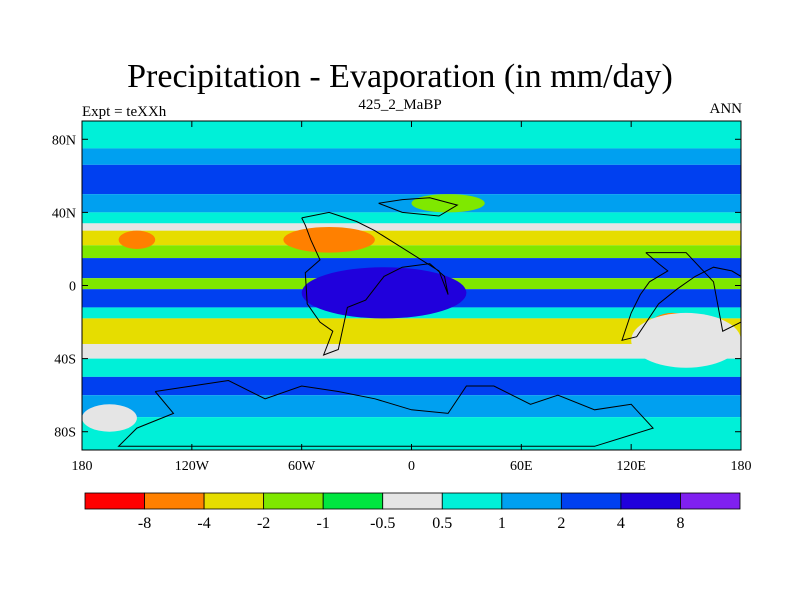 The image size is (800, 600). Describe the element at coordinates (64, 213) in the screenshot. I see `y-tick-label: 40N` at that location.